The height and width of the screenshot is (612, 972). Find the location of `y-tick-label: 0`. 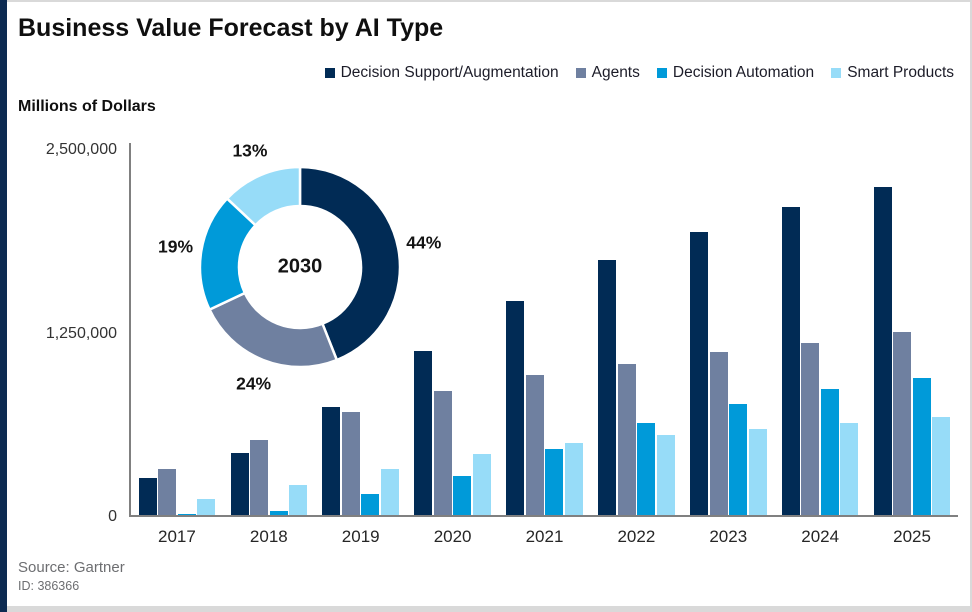

y-tick-label: 0 is located at coordinates (112, 516).